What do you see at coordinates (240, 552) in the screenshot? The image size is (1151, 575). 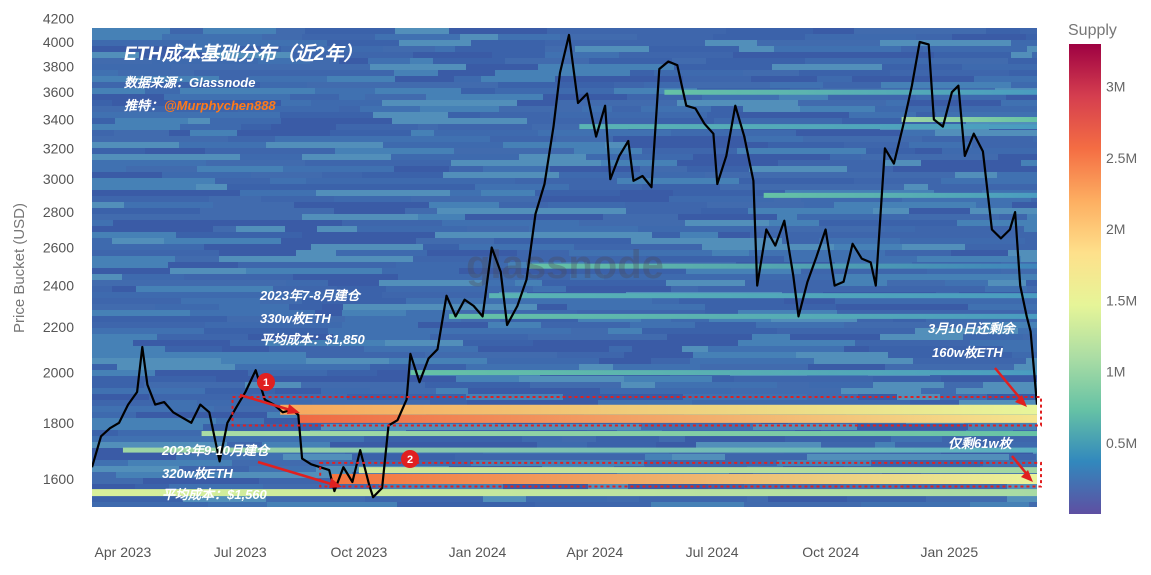 I see `x-tick-label: Jul 2023` at bounding box center [240, 552].